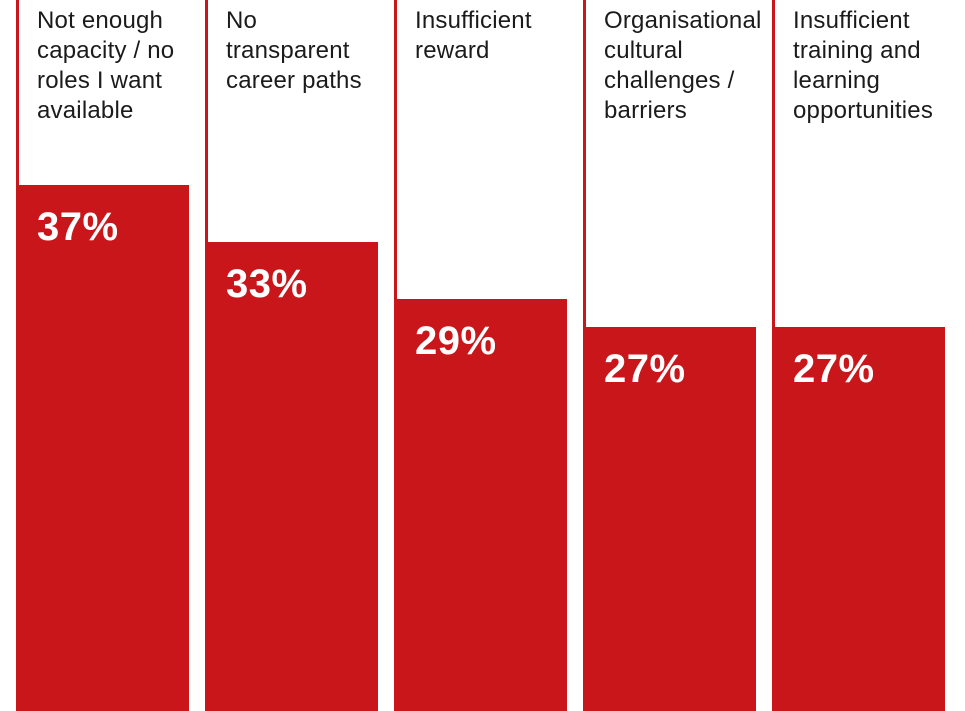 The width and height of the screenshot is (965, 711). What do you see at coordinates (456, 341) in the screenshot?
I see `data-label: 29%` at bounding box center [456, 341].